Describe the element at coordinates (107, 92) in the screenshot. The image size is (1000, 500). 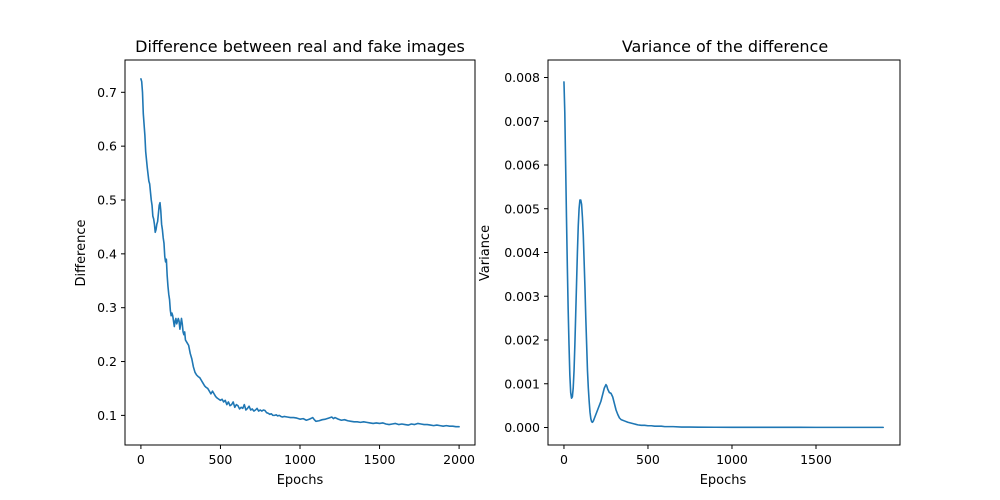
I see `y-tick-label: 0.7` at that location.